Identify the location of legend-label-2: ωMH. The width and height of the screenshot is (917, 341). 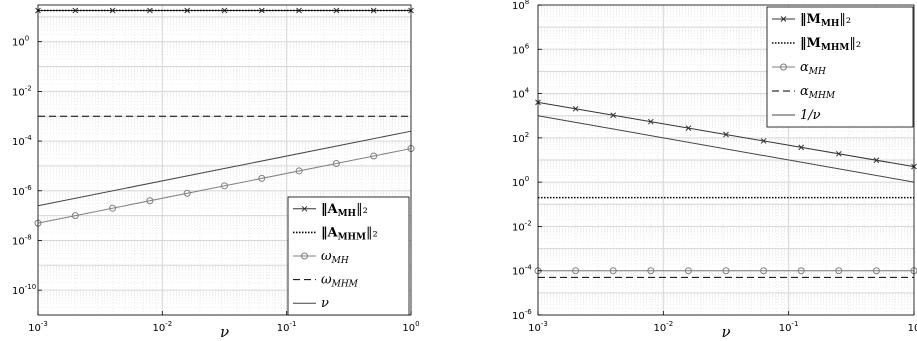
(335, 257).